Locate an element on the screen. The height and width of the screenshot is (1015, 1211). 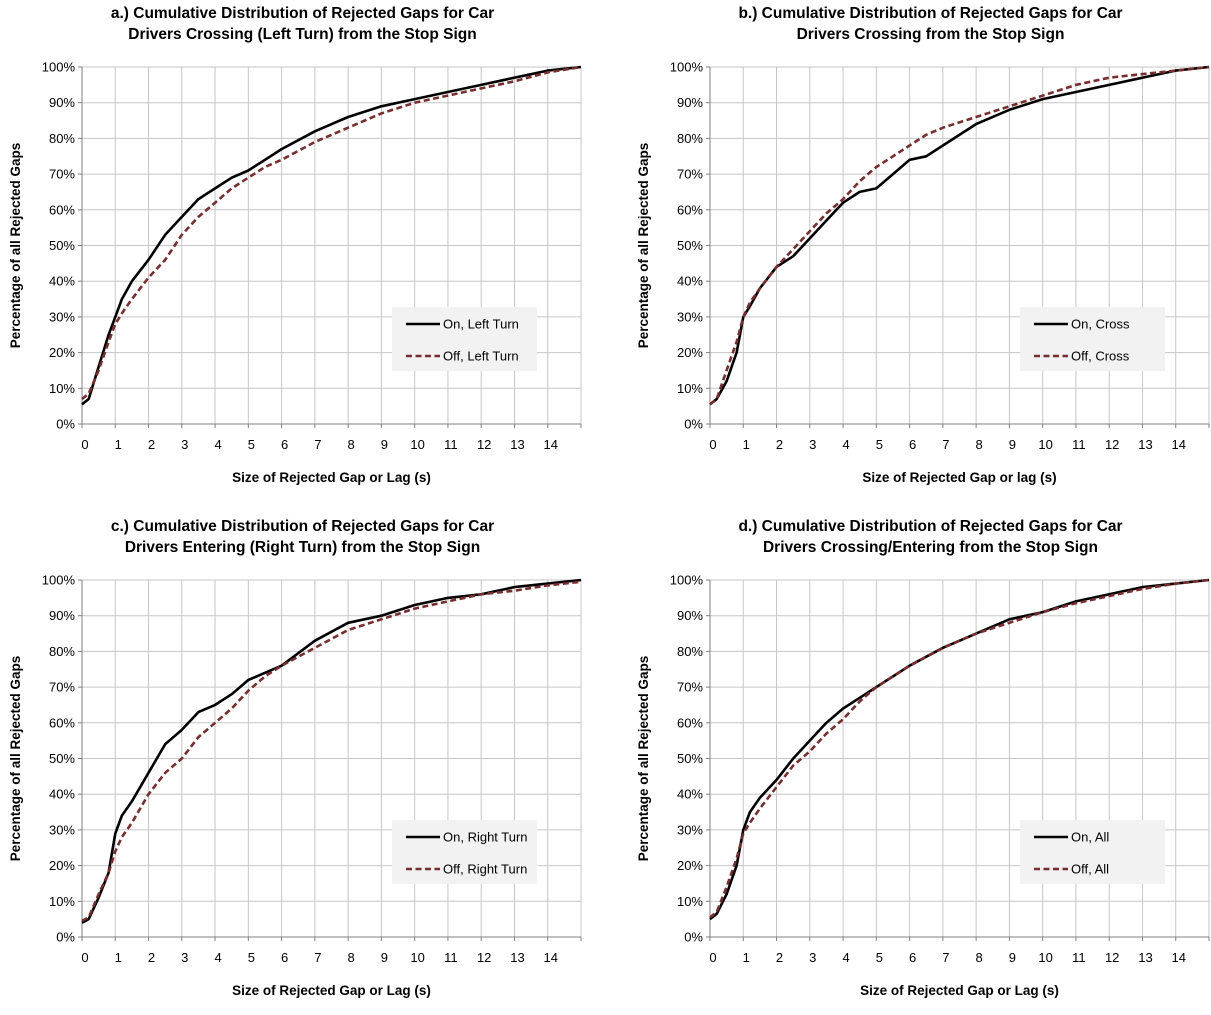
legend: On, Left Turn Off, Left Turn is located at coordinates (464, 339).